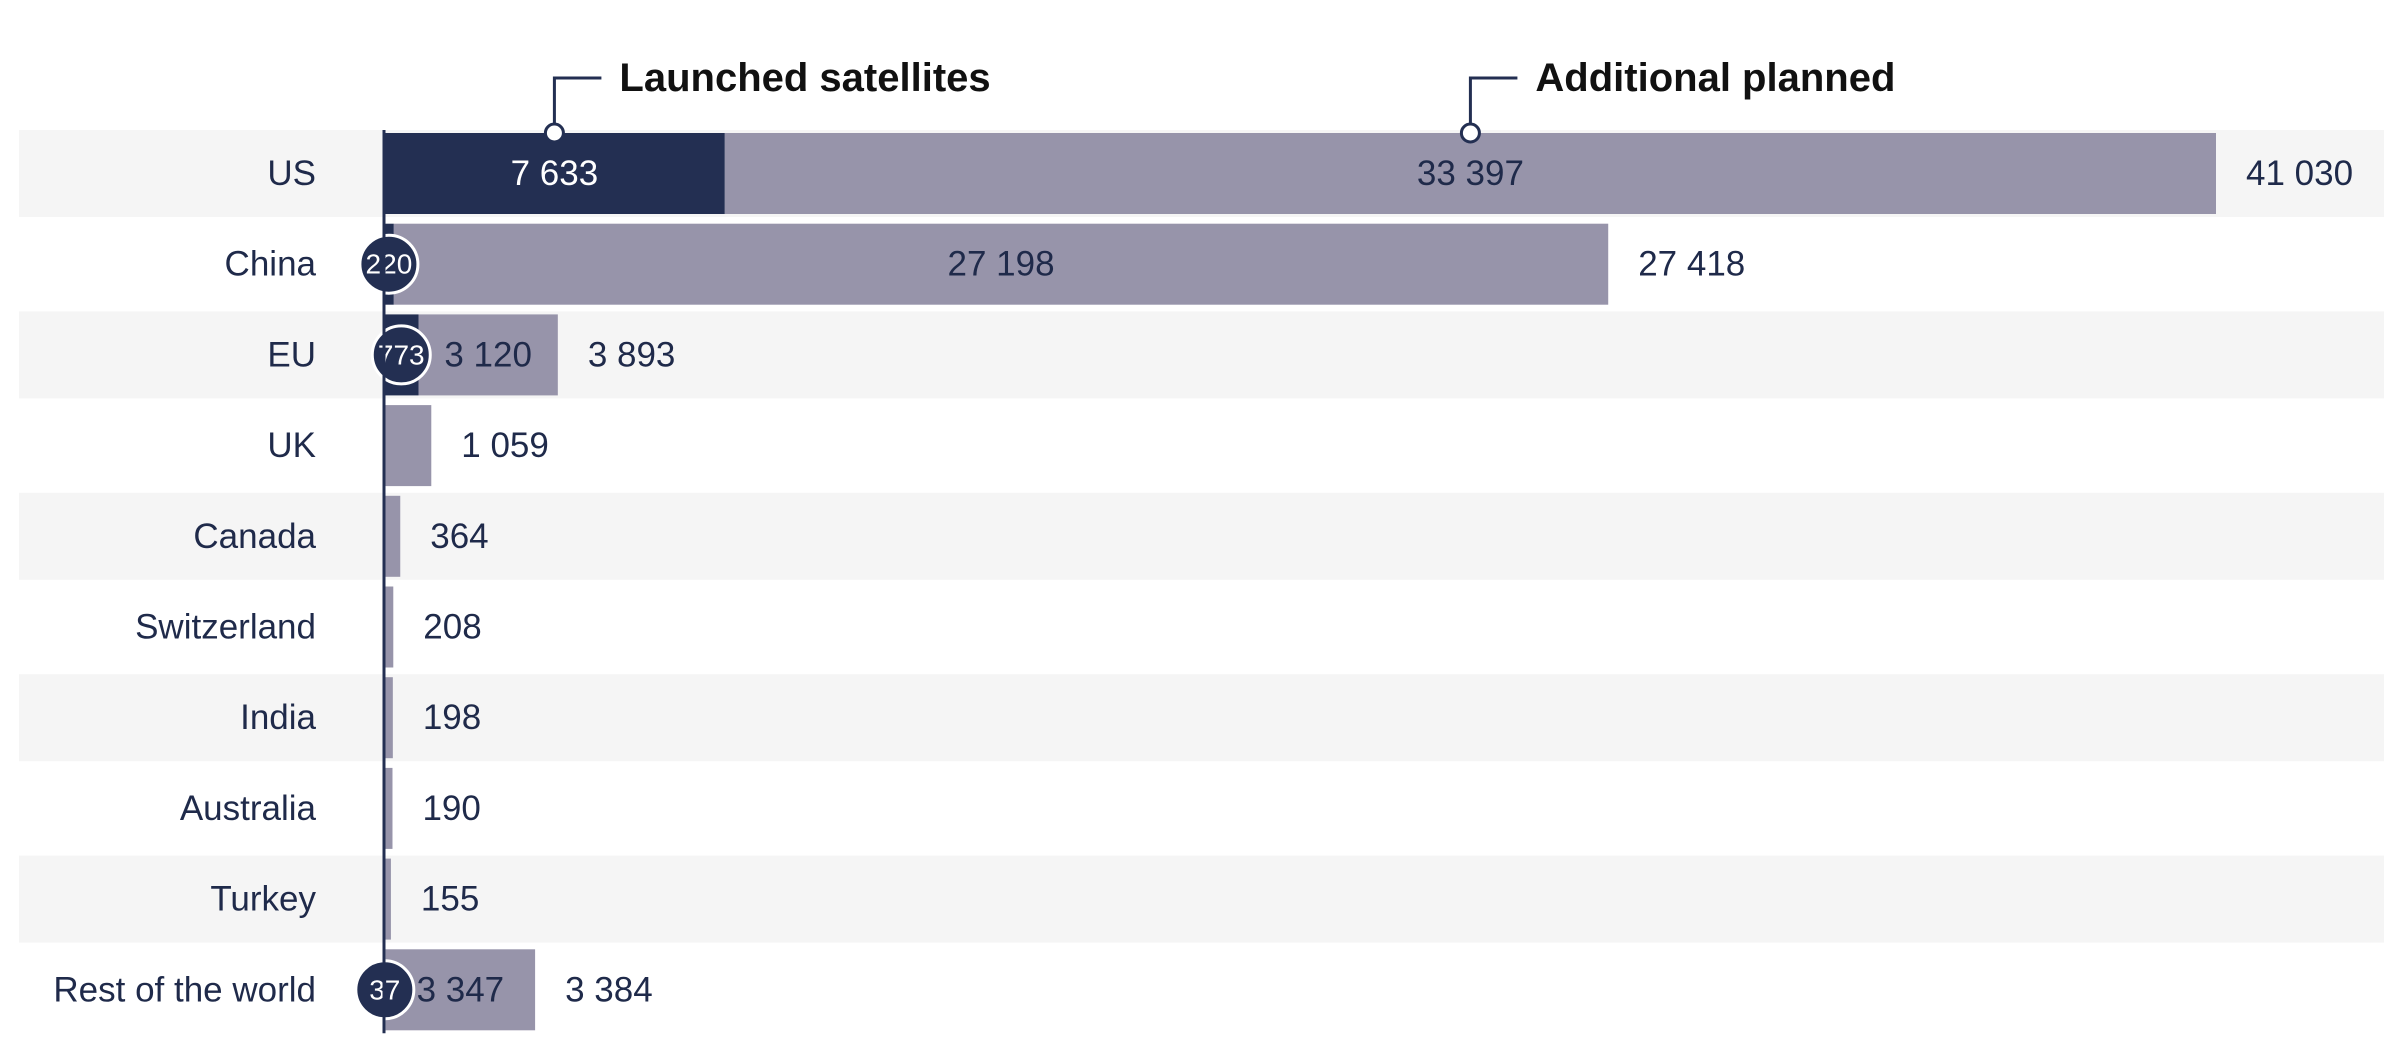 The height and width of the screenshot is (1057, 2400). What do you see at coordinates (271, 264) in the screenshot?
I see `category-label: China` at bounding box center [271, 264].